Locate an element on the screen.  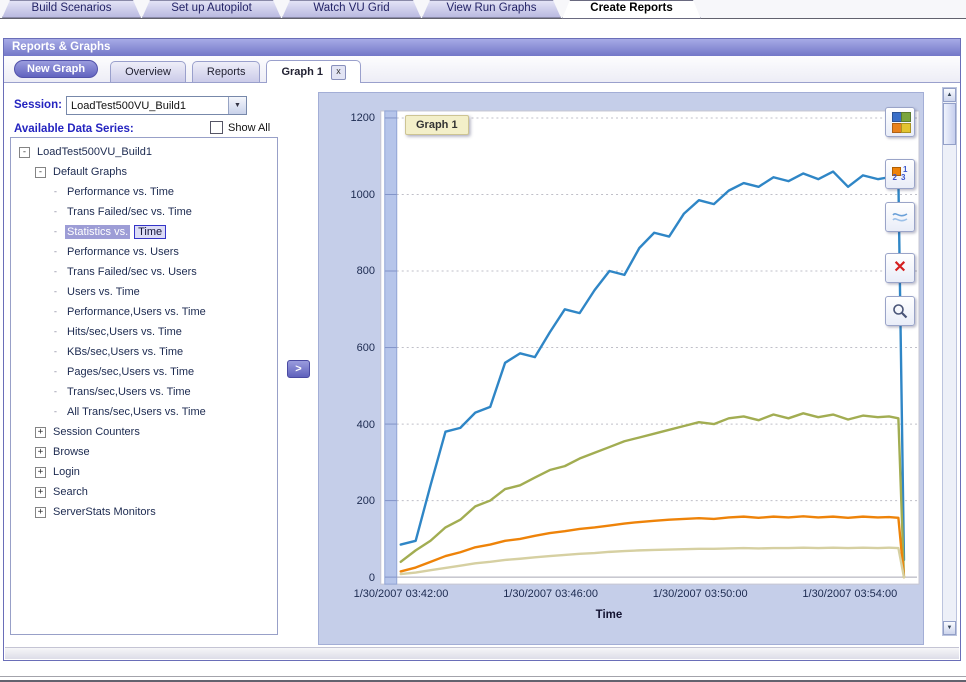
tree-item-hits-sec-users-vs-time: - Hits/sec,Users vs. Time is located at coordinates (144, 332).